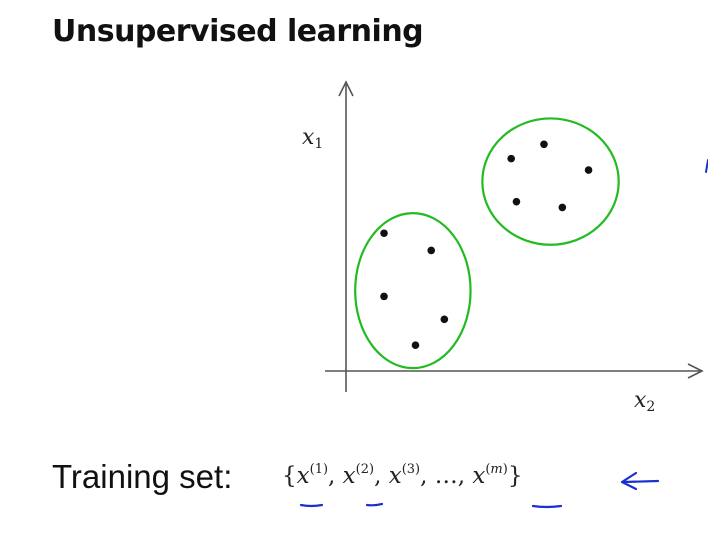 This screenshot has height=559, width=708. What do you see at coordinates (346, 88) in the screenshot?
I see `y-axis-arrowhead` at bounding box center [346, 88].